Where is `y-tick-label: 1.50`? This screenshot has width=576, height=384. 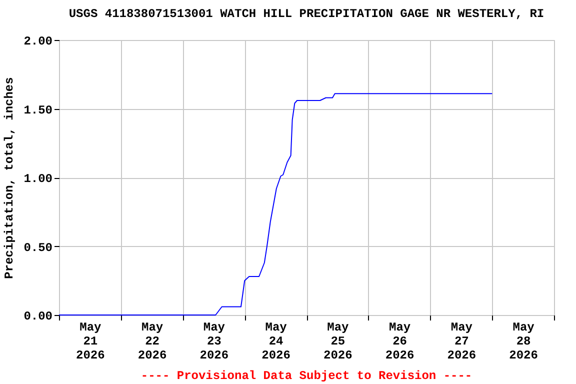
y-tick-label: 1.50 is located at coordinates (38, 110).